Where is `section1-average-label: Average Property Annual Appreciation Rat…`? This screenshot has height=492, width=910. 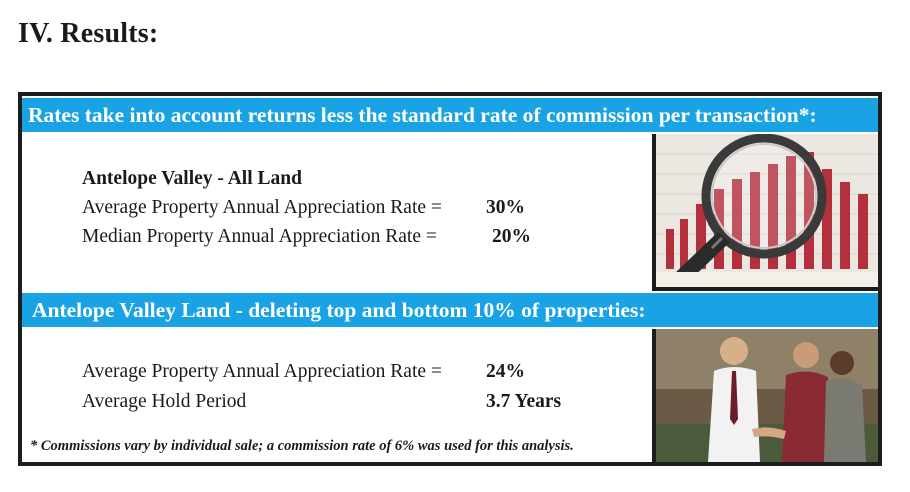
section1-average-label: Average Property Annual Appreciation Rat… is located at coordinates (262, 207).